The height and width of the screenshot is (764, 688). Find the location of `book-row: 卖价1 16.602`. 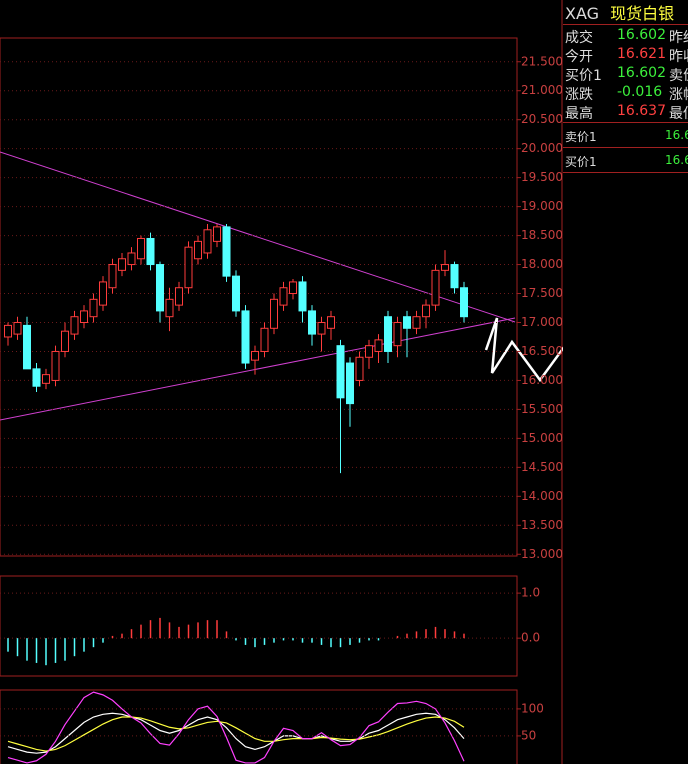

book-row: 卖价1 16.602 is located at coordinates (625, 135).